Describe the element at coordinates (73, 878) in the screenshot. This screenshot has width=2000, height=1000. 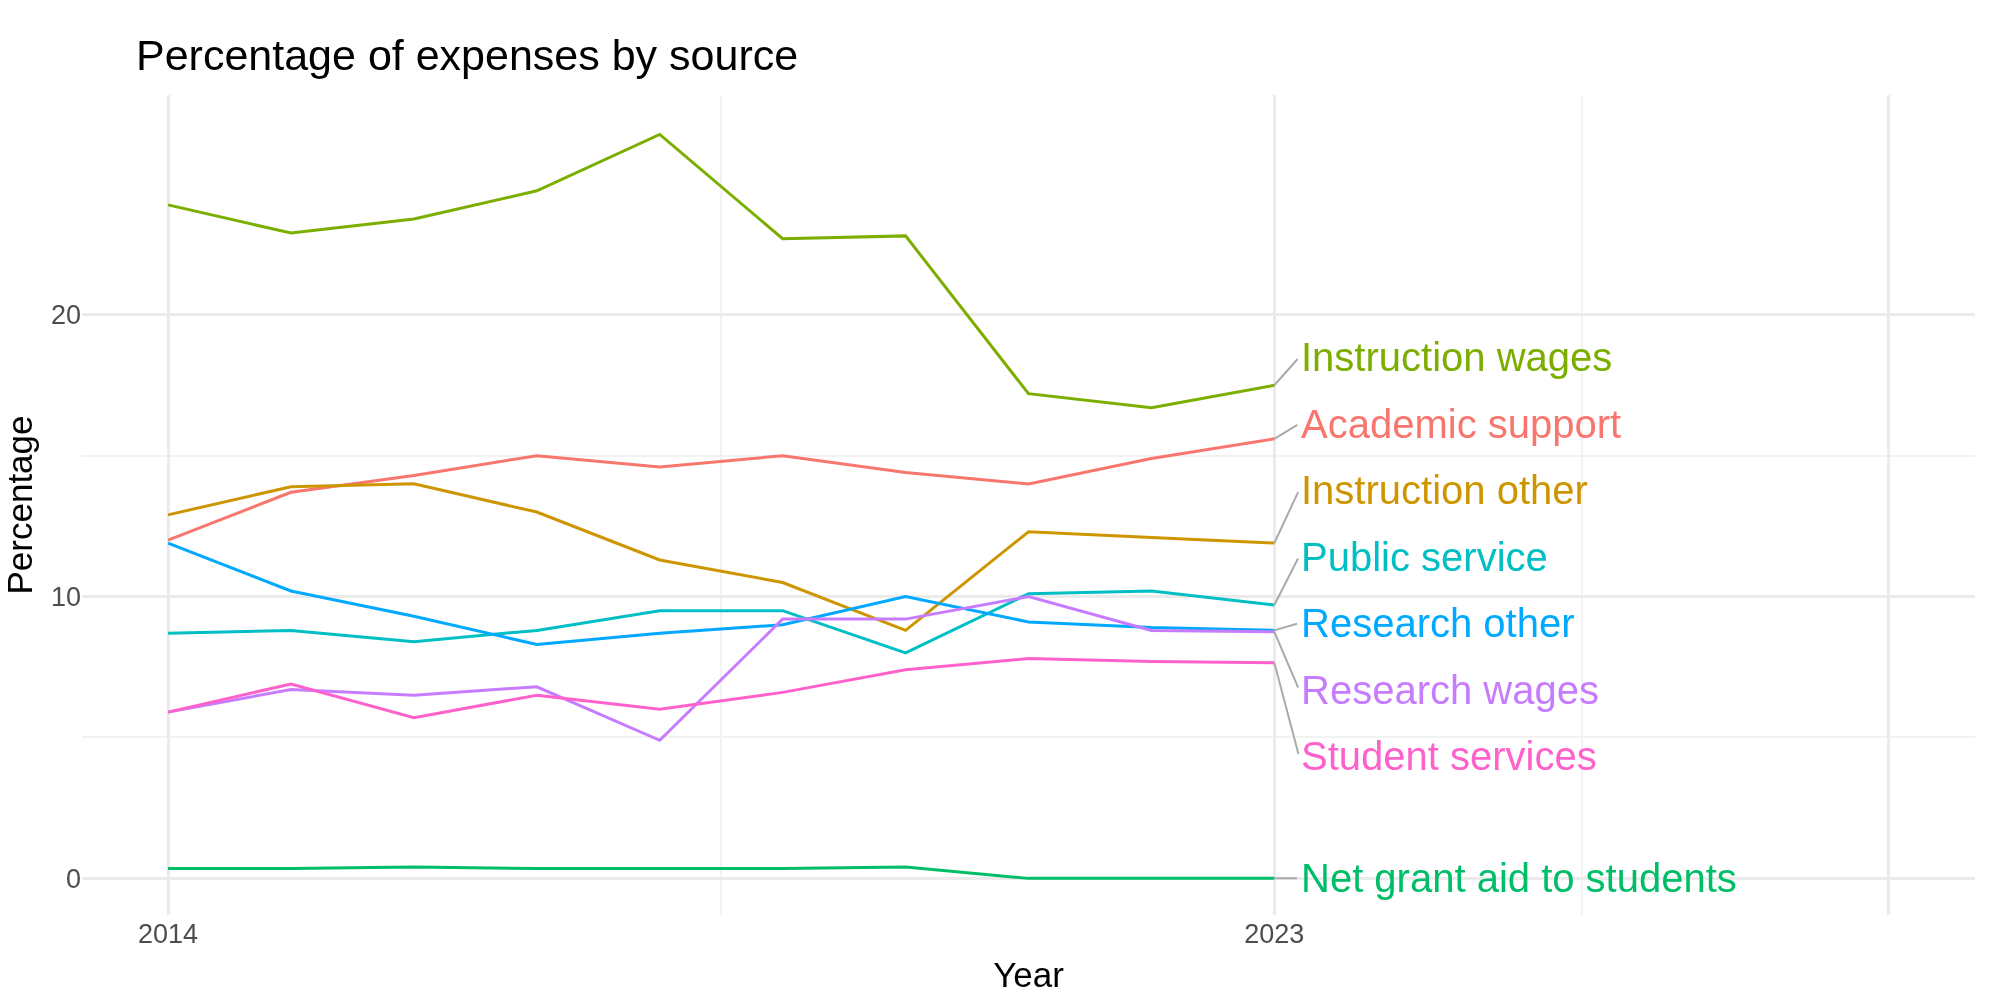
I see `y-tick-label: 0` at that location.